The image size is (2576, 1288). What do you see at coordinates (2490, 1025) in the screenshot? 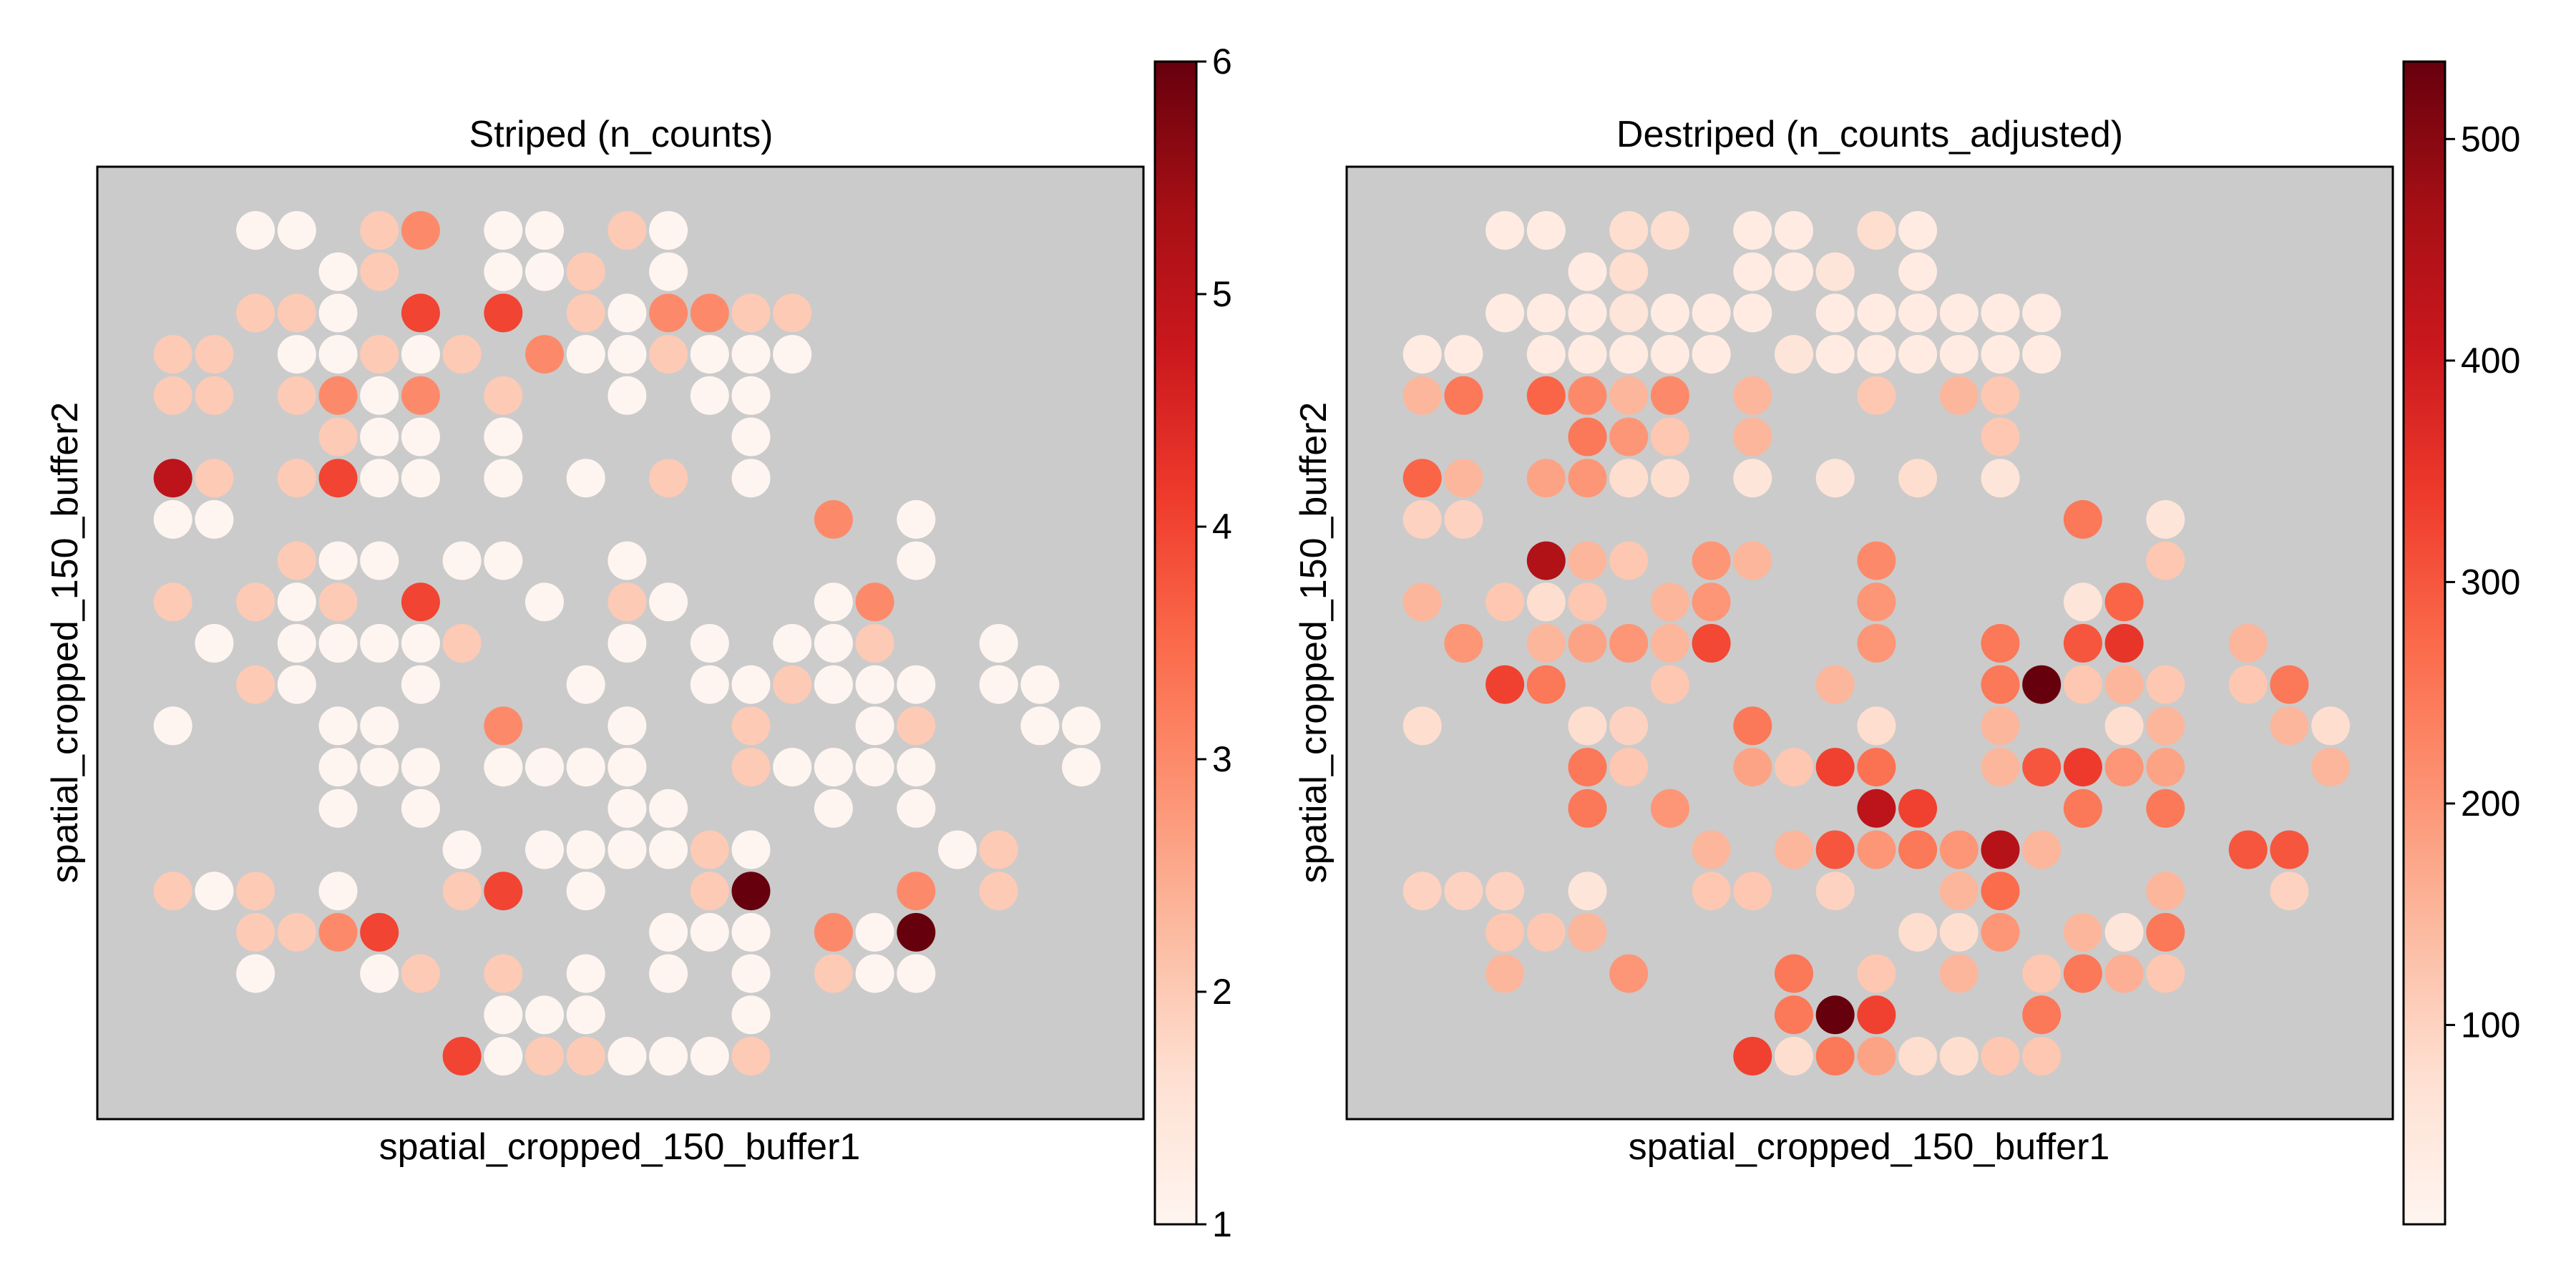
I see `colorbar-tick-label: 100` at bounding box center [2490, 1025].